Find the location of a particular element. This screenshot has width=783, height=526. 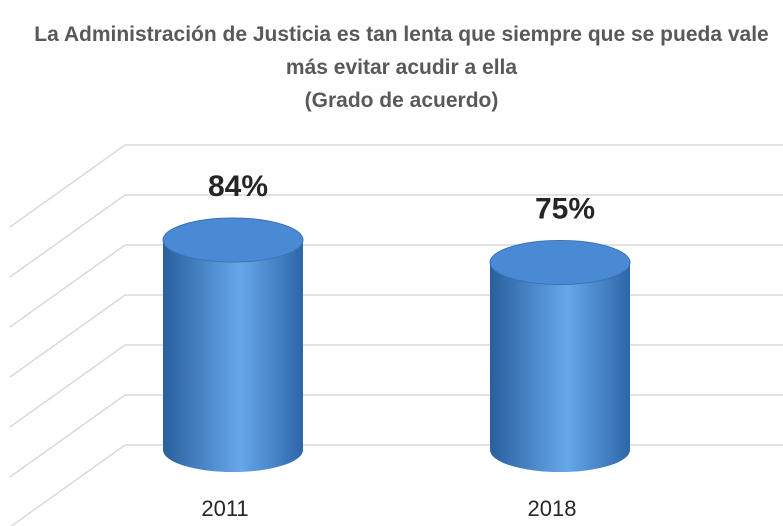

x-tick-label: 2018 is located at coordinates (552, 508).